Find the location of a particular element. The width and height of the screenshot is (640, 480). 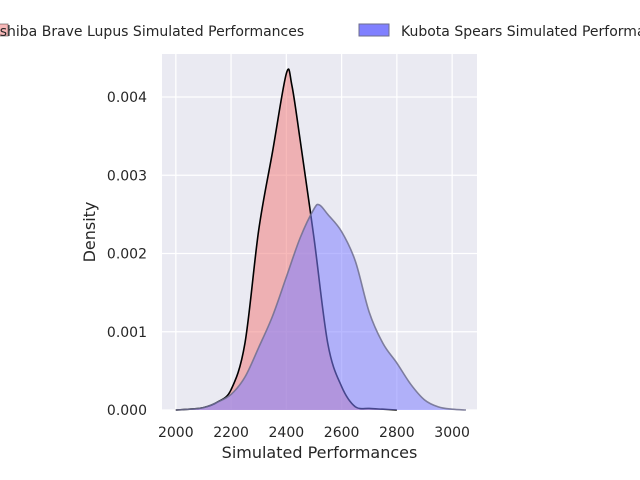

legend-label-kubota: Kubota Spears Simulated Performances is located at coordinates (520, 32).